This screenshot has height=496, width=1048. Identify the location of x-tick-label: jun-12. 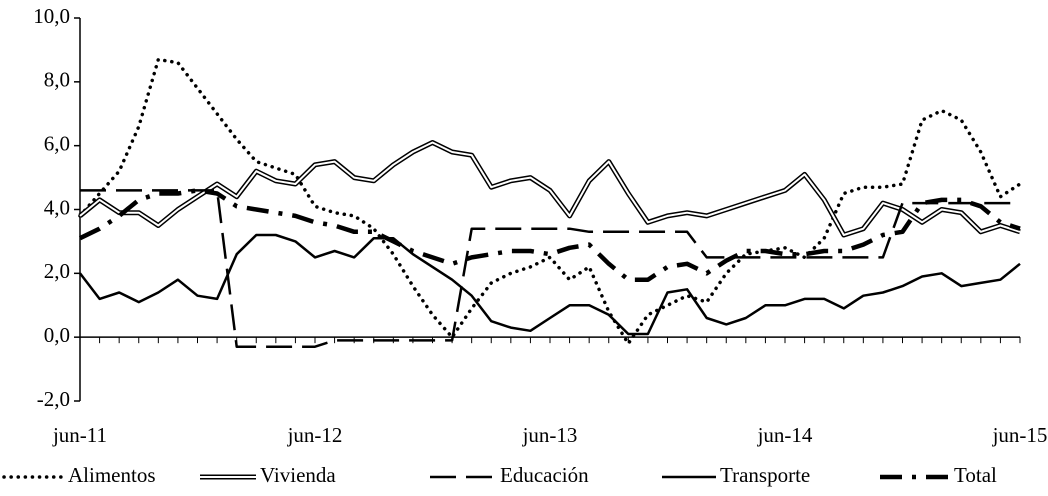
(315, 435).